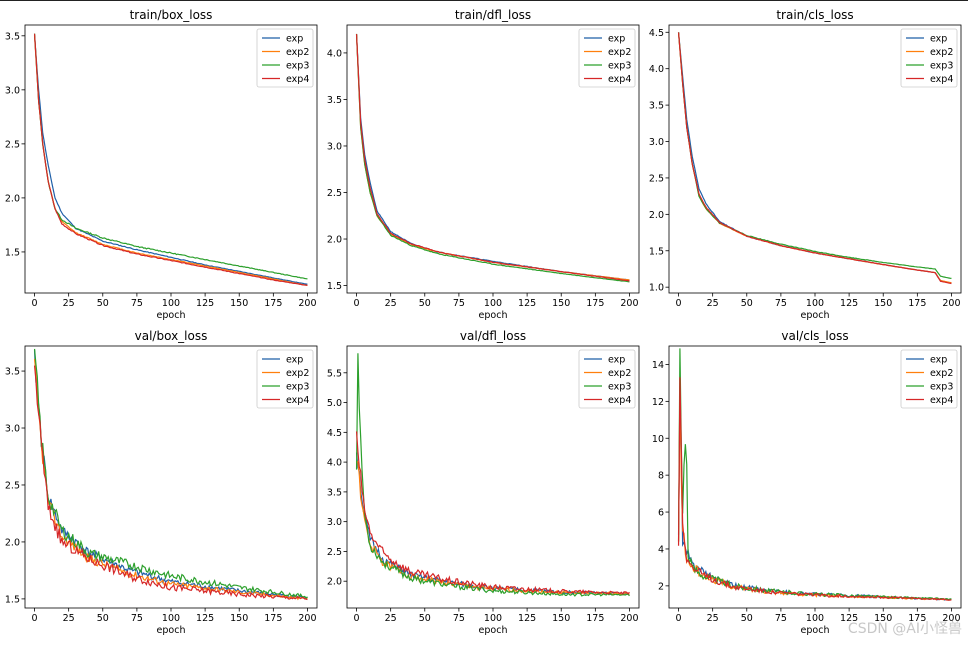 The height and width of the screenshot is (646, 968). Describe the element at coordinates (658, 439) in the screenshot. I see `y-tick-label: 10` at that location.